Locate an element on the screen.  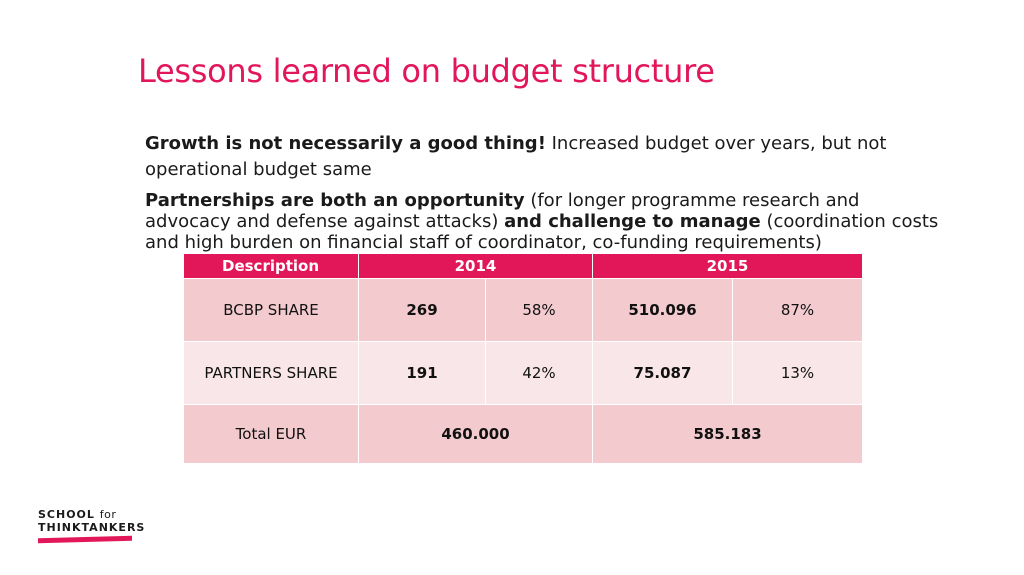
table-row: BCBP SHARE 269 58% 510.096 87% is located at coordinates (523, 310).